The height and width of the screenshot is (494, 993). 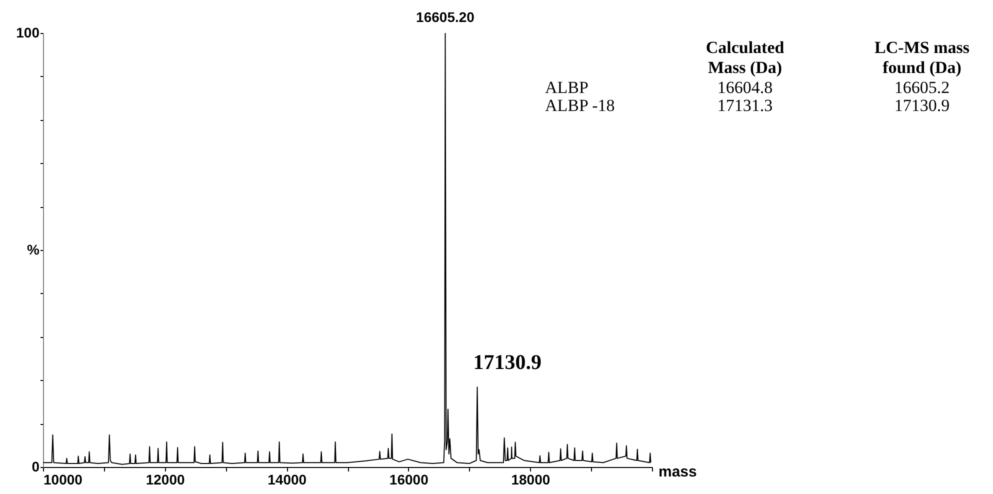 What do you see at coordinates (922, 105) in the screenshot?
I see `text: 17130.9` at bounding box center [922, 105].